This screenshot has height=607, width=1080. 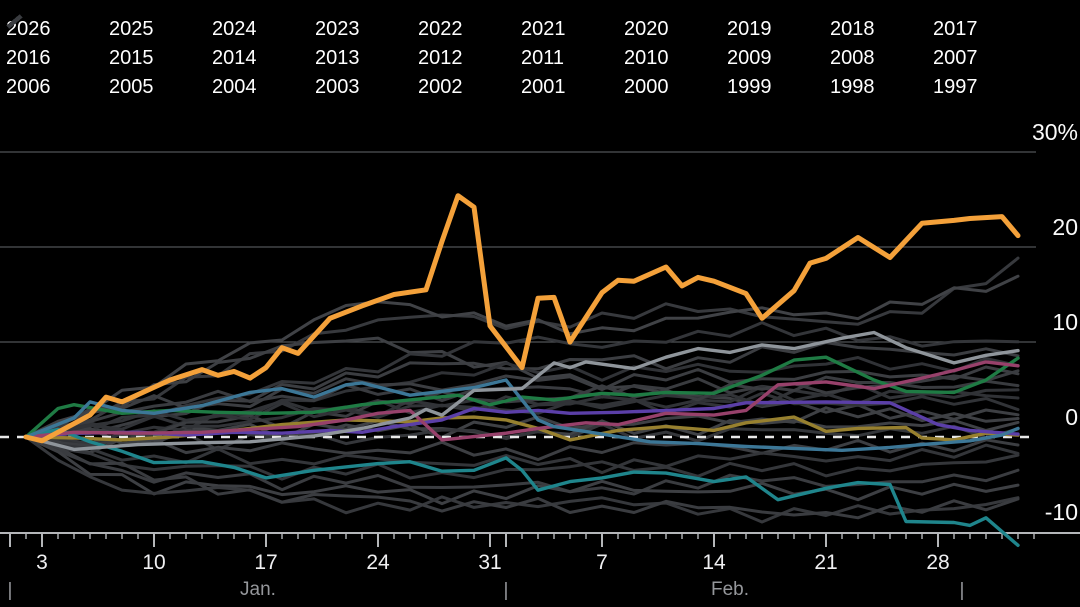 I want to click on y-axis-label-20: 20, so click(x=1065, y=227).